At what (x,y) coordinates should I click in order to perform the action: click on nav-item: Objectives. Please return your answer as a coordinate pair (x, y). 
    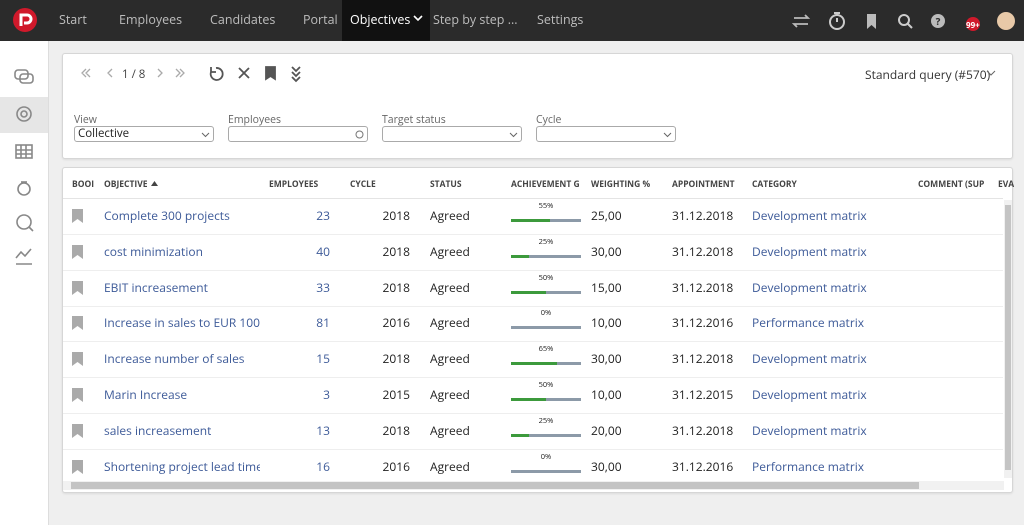
    Looking at the image, I should click on (386, 20).